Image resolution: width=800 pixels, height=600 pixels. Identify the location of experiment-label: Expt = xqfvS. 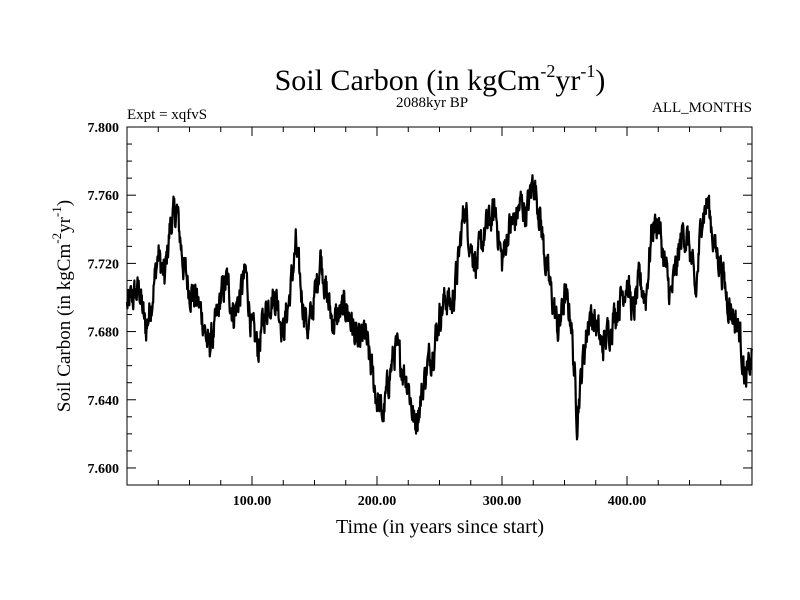
(167, 115).